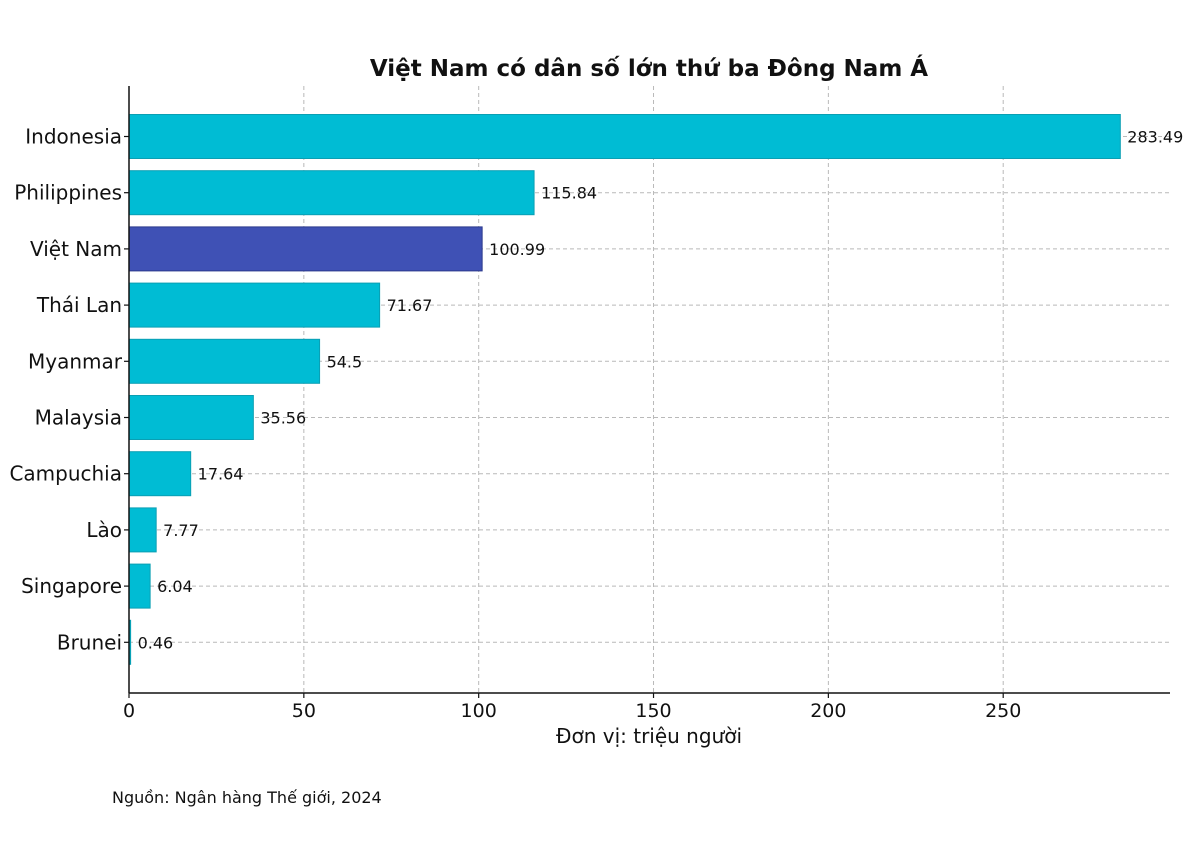  I want to click on category-label-1: Philippines, so click(68, 193).